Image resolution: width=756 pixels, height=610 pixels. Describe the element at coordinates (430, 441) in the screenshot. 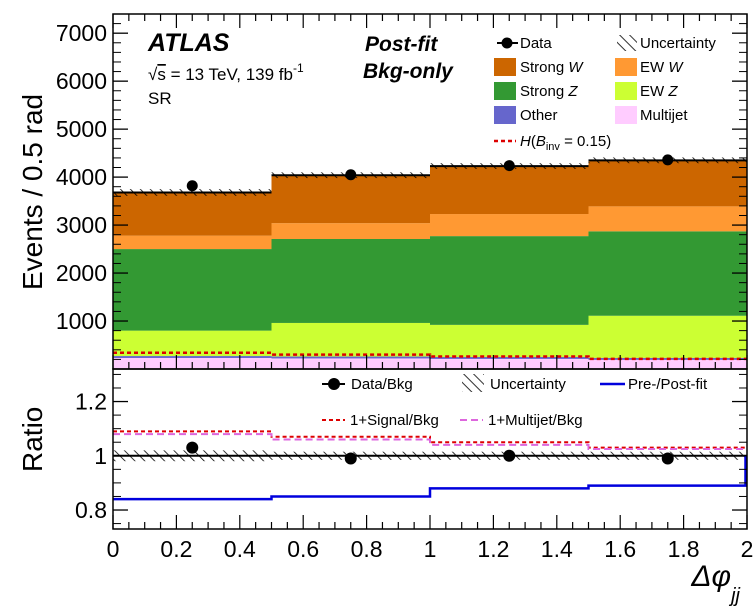

I see `ratio-multijet-bkg-line` at that location.